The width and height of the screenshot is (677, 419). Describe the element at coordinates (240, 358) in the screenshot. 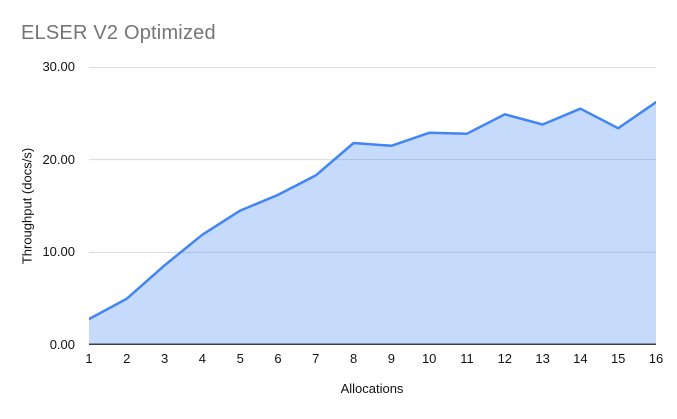

I see `x-tick-label: 5` at that location.